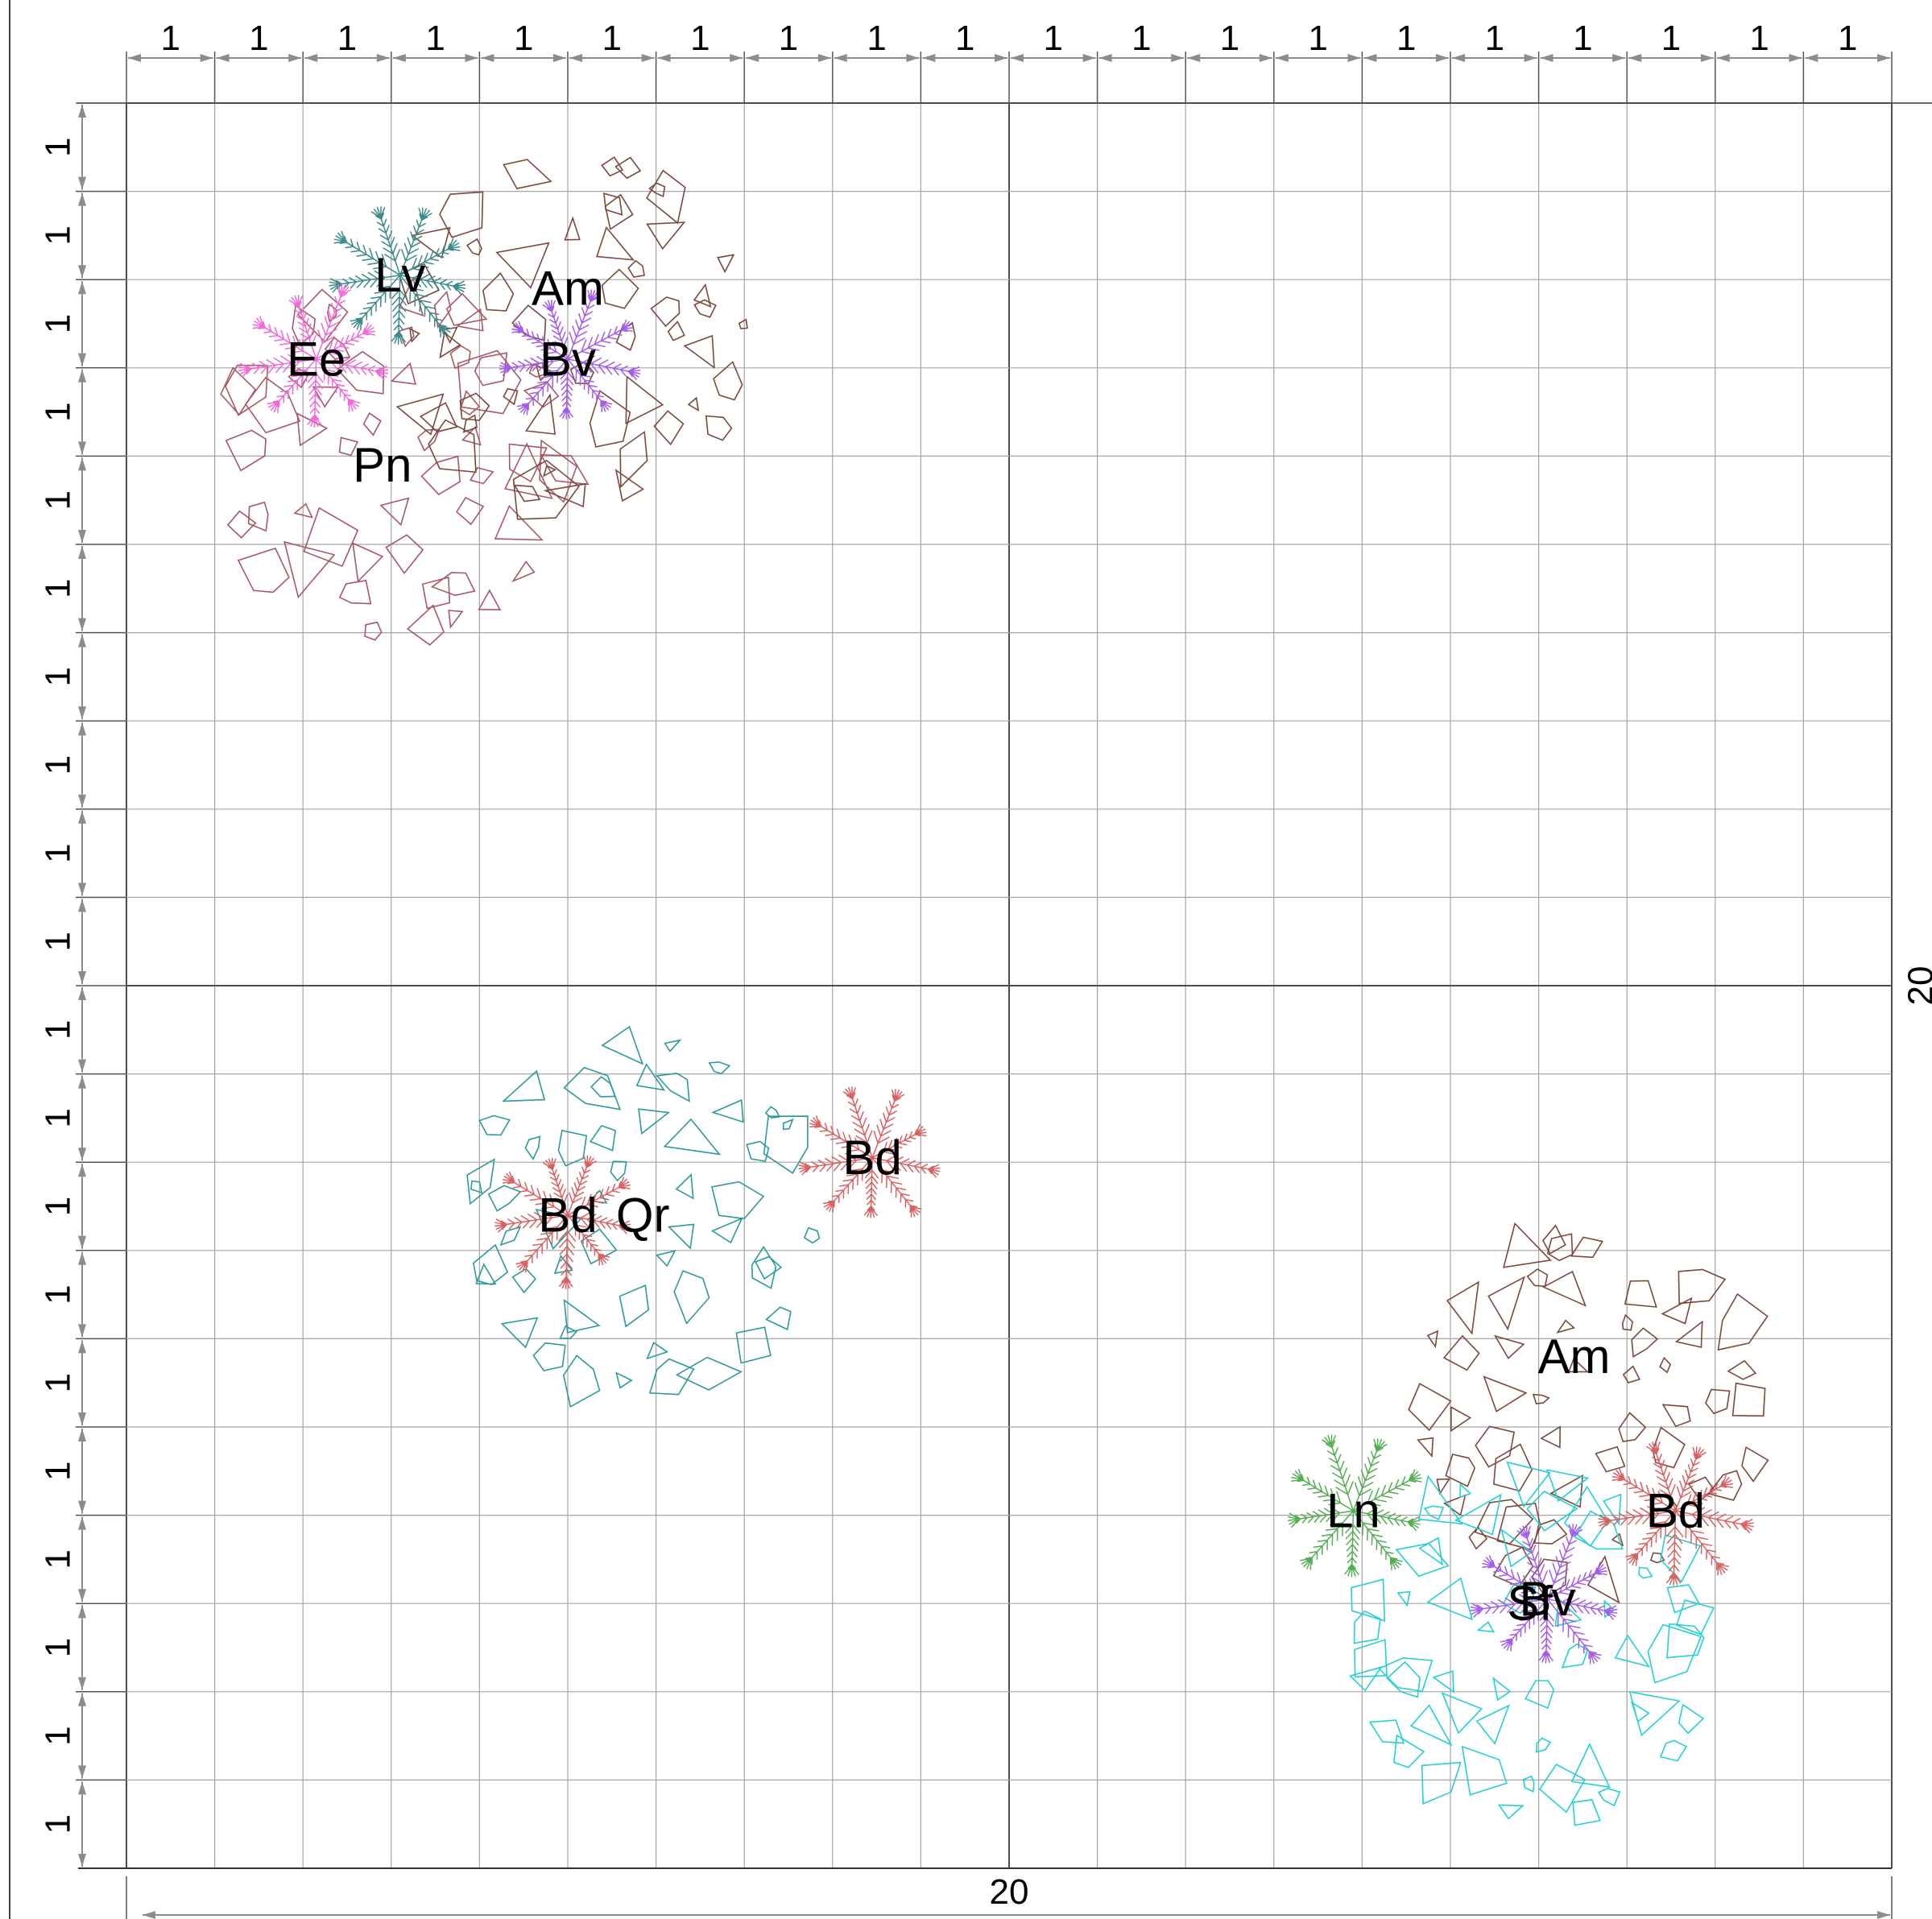  I want to click on plant-label-sf-1: Sf, so click(1530, 1604).